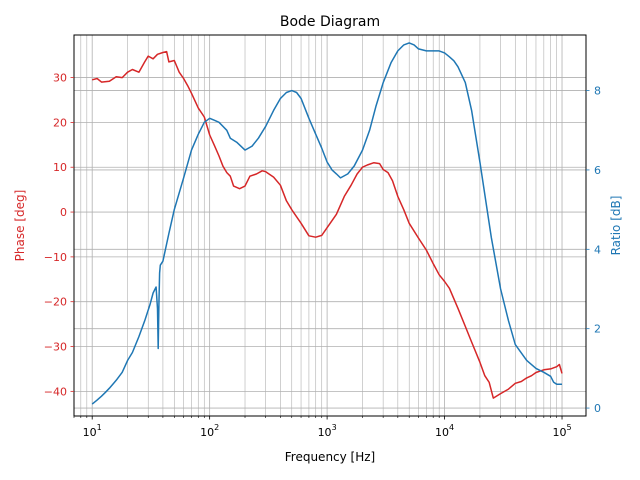 This screenshot has height=480, width=640. Describe the element at coordinates (451, 427) in the screenshot. I see `x-tick-label-exponent: 4` at that location.